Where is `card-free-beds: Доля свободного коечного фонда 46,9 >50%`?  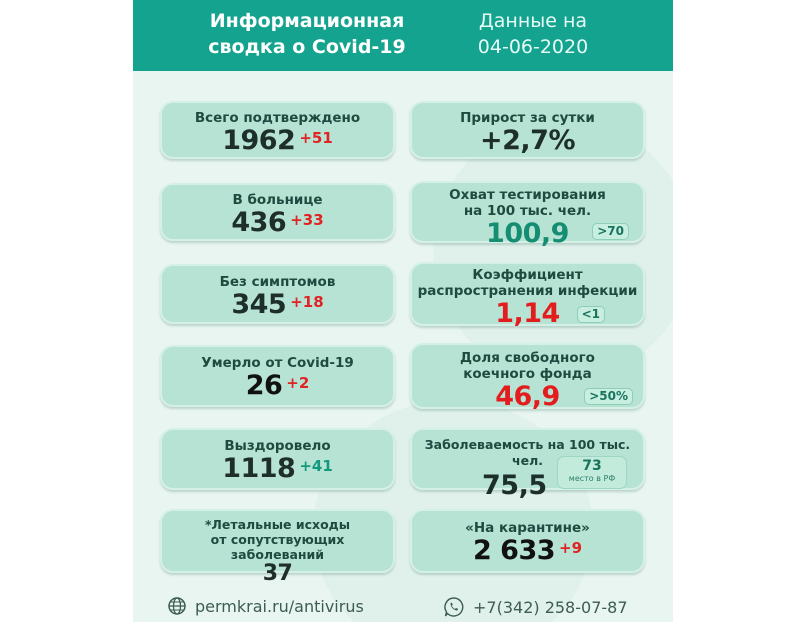
card-free-beds: Доля свободного коечного фонда 46,9 >50% is located at coordinates (527, 377).